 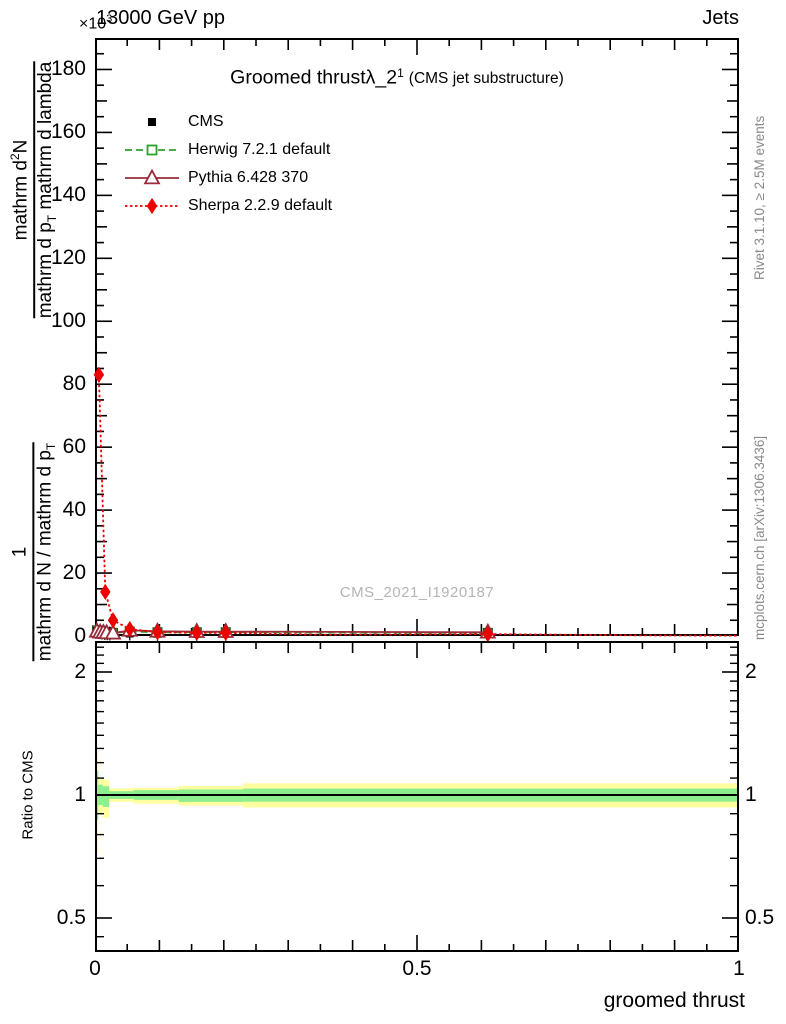 I want to click on tick-label: 140, so click(x=68, y=195).